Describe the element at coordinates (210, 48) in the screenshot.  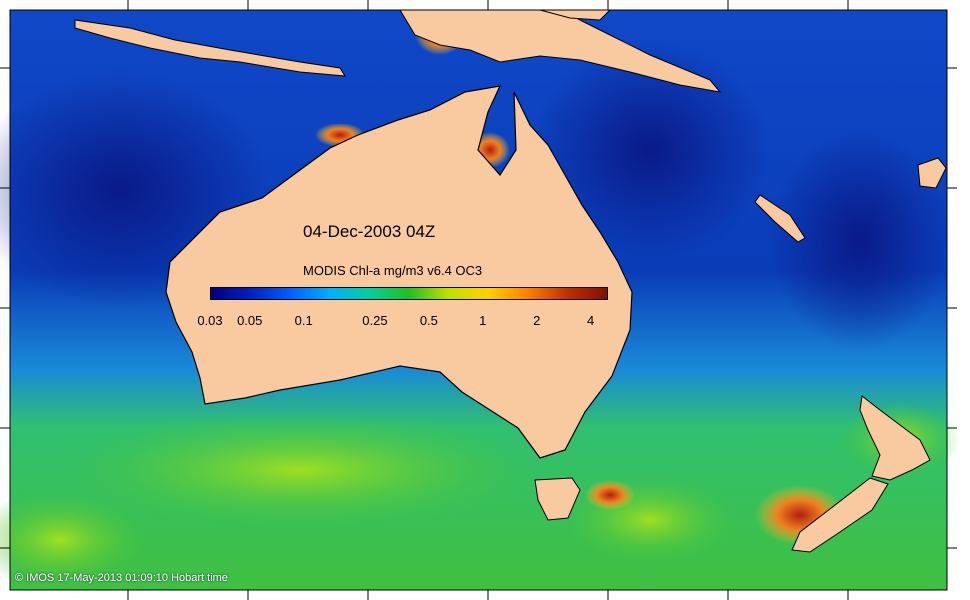
I see `land-indonesia` at that location.